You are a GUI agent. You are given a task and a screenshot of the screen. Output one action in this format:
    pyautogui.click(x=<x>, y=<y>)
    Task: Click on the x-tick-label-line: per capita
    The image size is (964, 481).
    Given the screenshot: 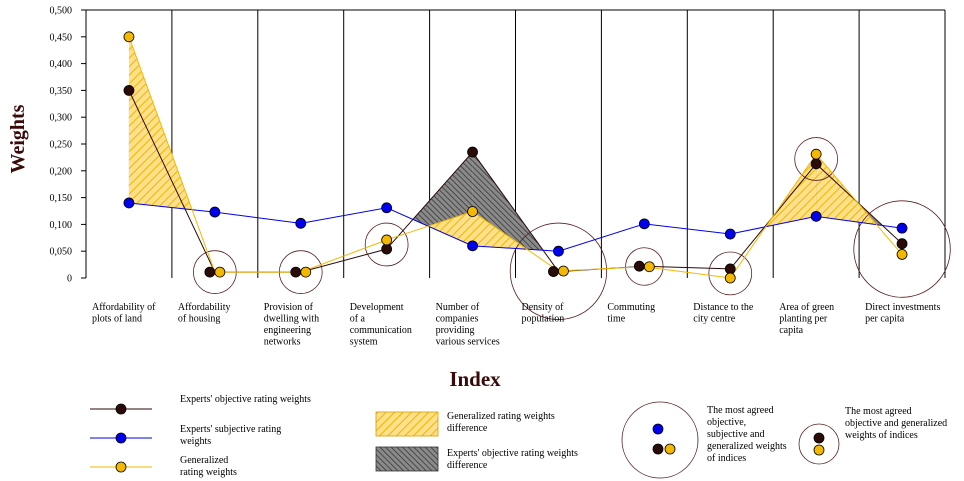 What is the action you would take?
    pyautogui.click(x=885, y=319)
    